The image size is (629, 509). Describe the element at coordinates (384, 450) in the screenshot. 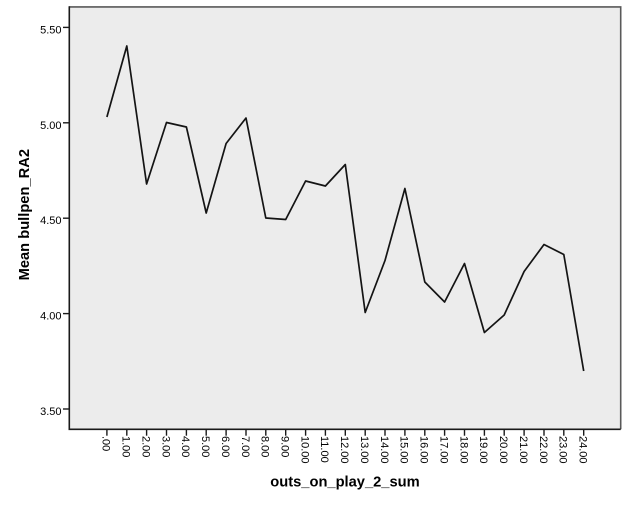

I see `svg-text: 14.00` at that location.